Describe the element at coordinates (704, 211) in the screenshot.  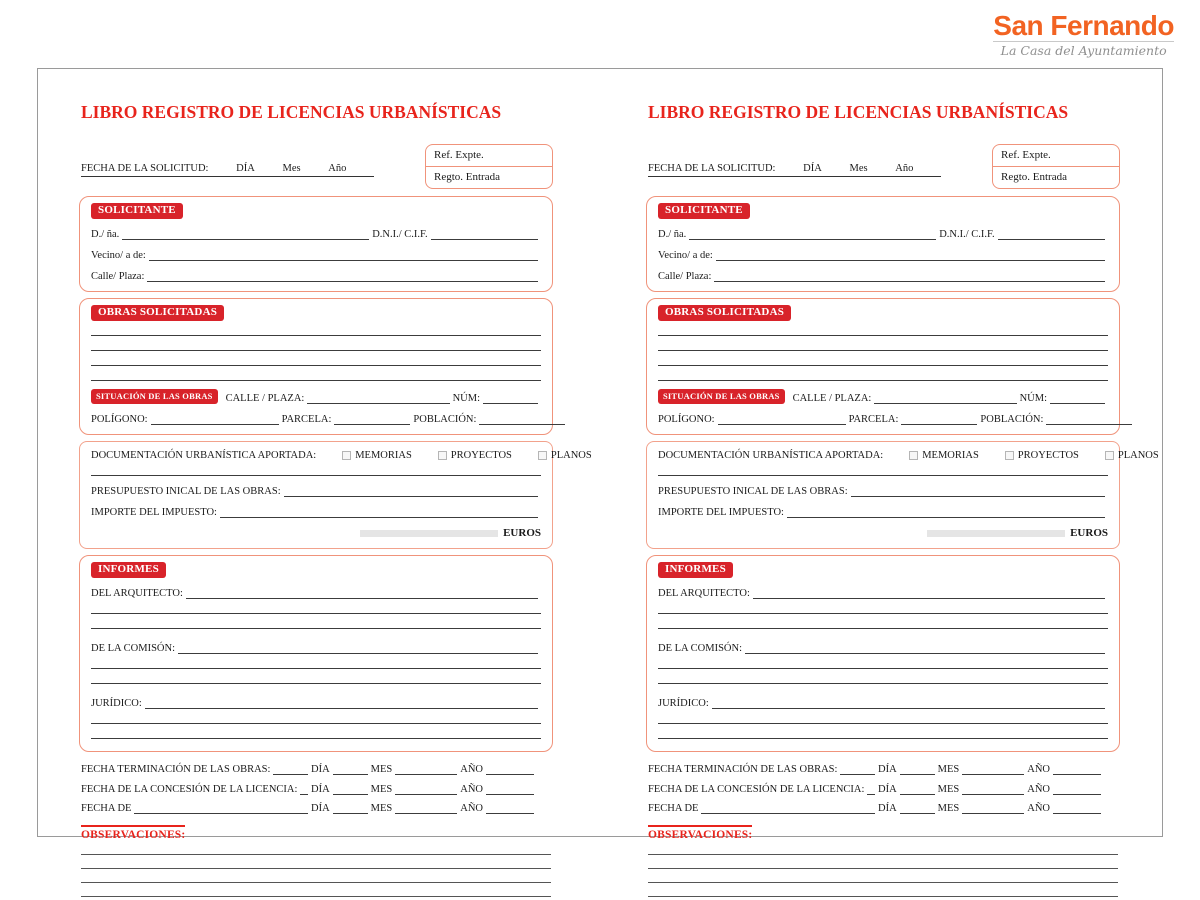
I see `solicitante-badge: SOLICITANTE` at that location.